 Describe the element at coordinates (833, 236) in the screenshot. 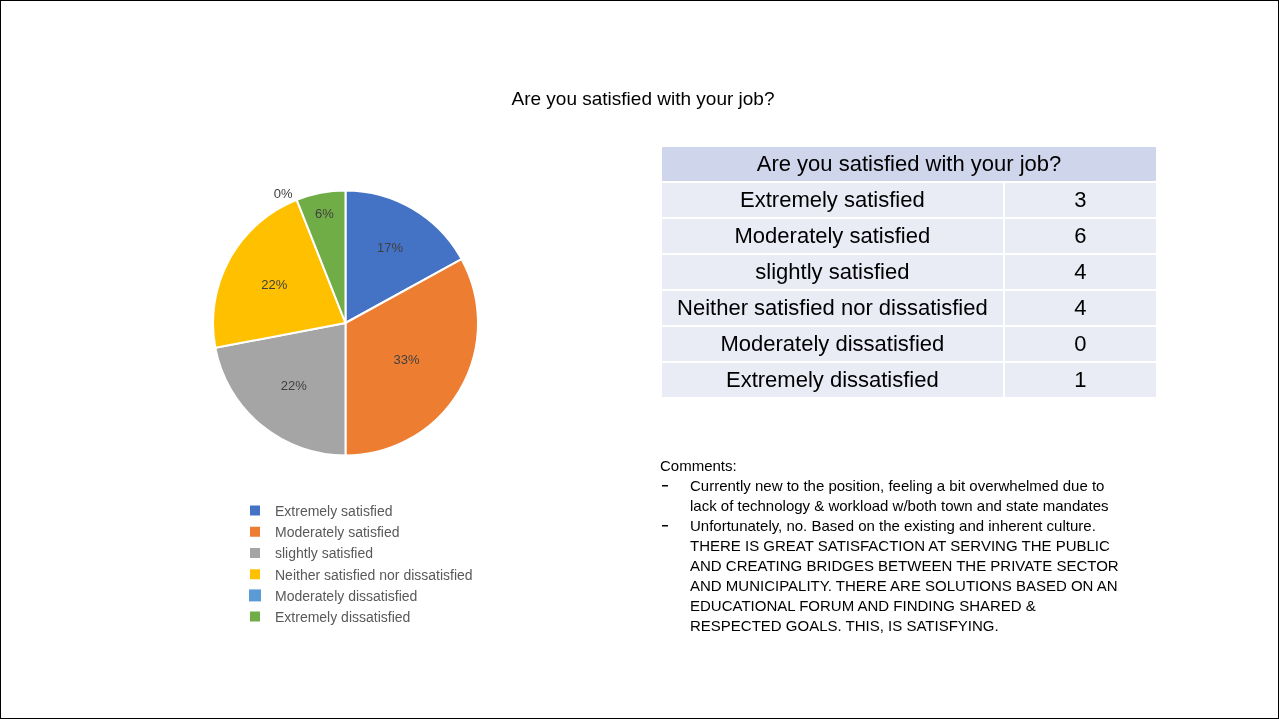

I see `category-label: Moderately satisfied` at that location.